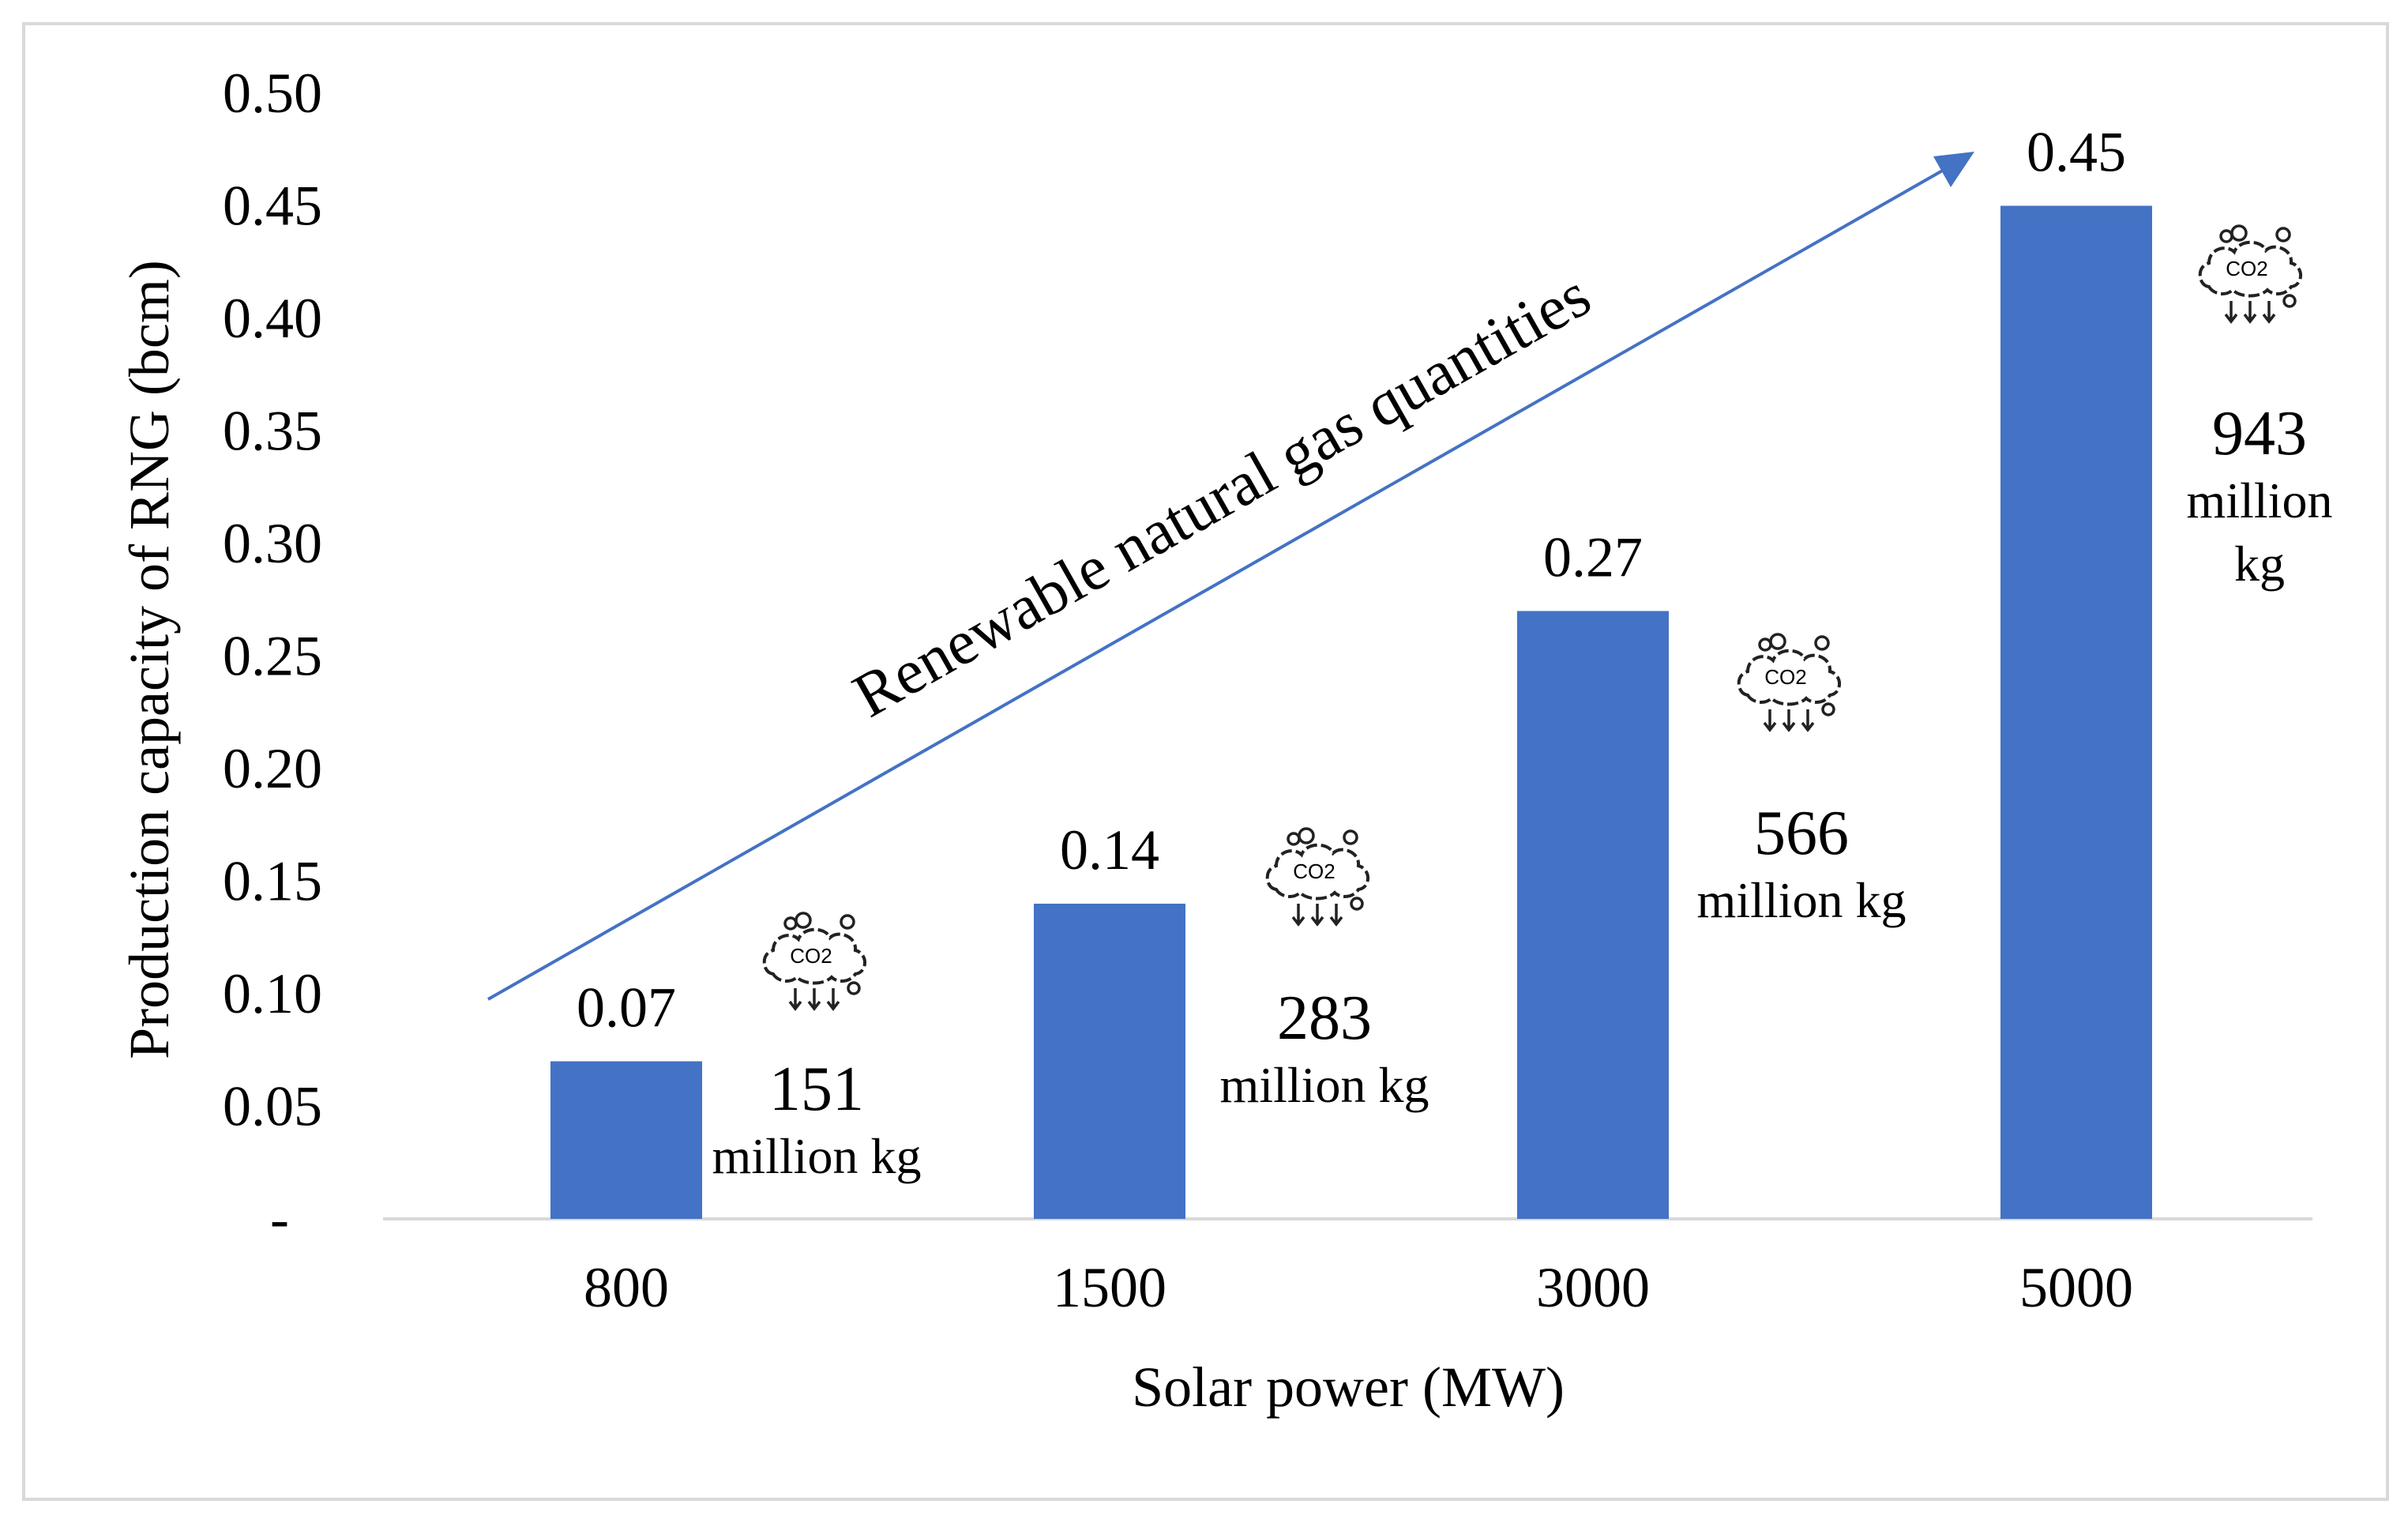 This screenshot has width=2408, height=1523. Describe the element at coordinates (272, 431) in the screenshot. I see `y-tick-label: 0.35` at that location.